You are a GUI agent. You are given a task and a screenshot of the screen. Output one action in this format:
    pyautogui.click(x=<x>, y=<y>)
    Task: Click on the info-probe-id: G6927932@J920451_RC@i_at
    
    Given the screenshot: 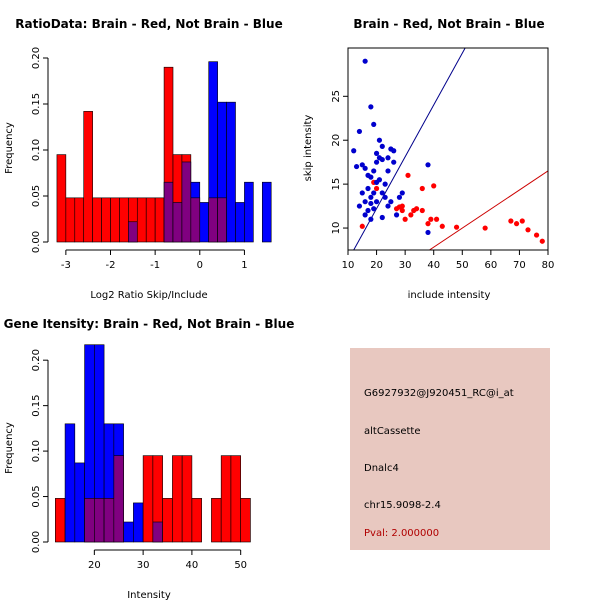 What is the action you would take?
    pyautogui.click(x=439, y=393)
    